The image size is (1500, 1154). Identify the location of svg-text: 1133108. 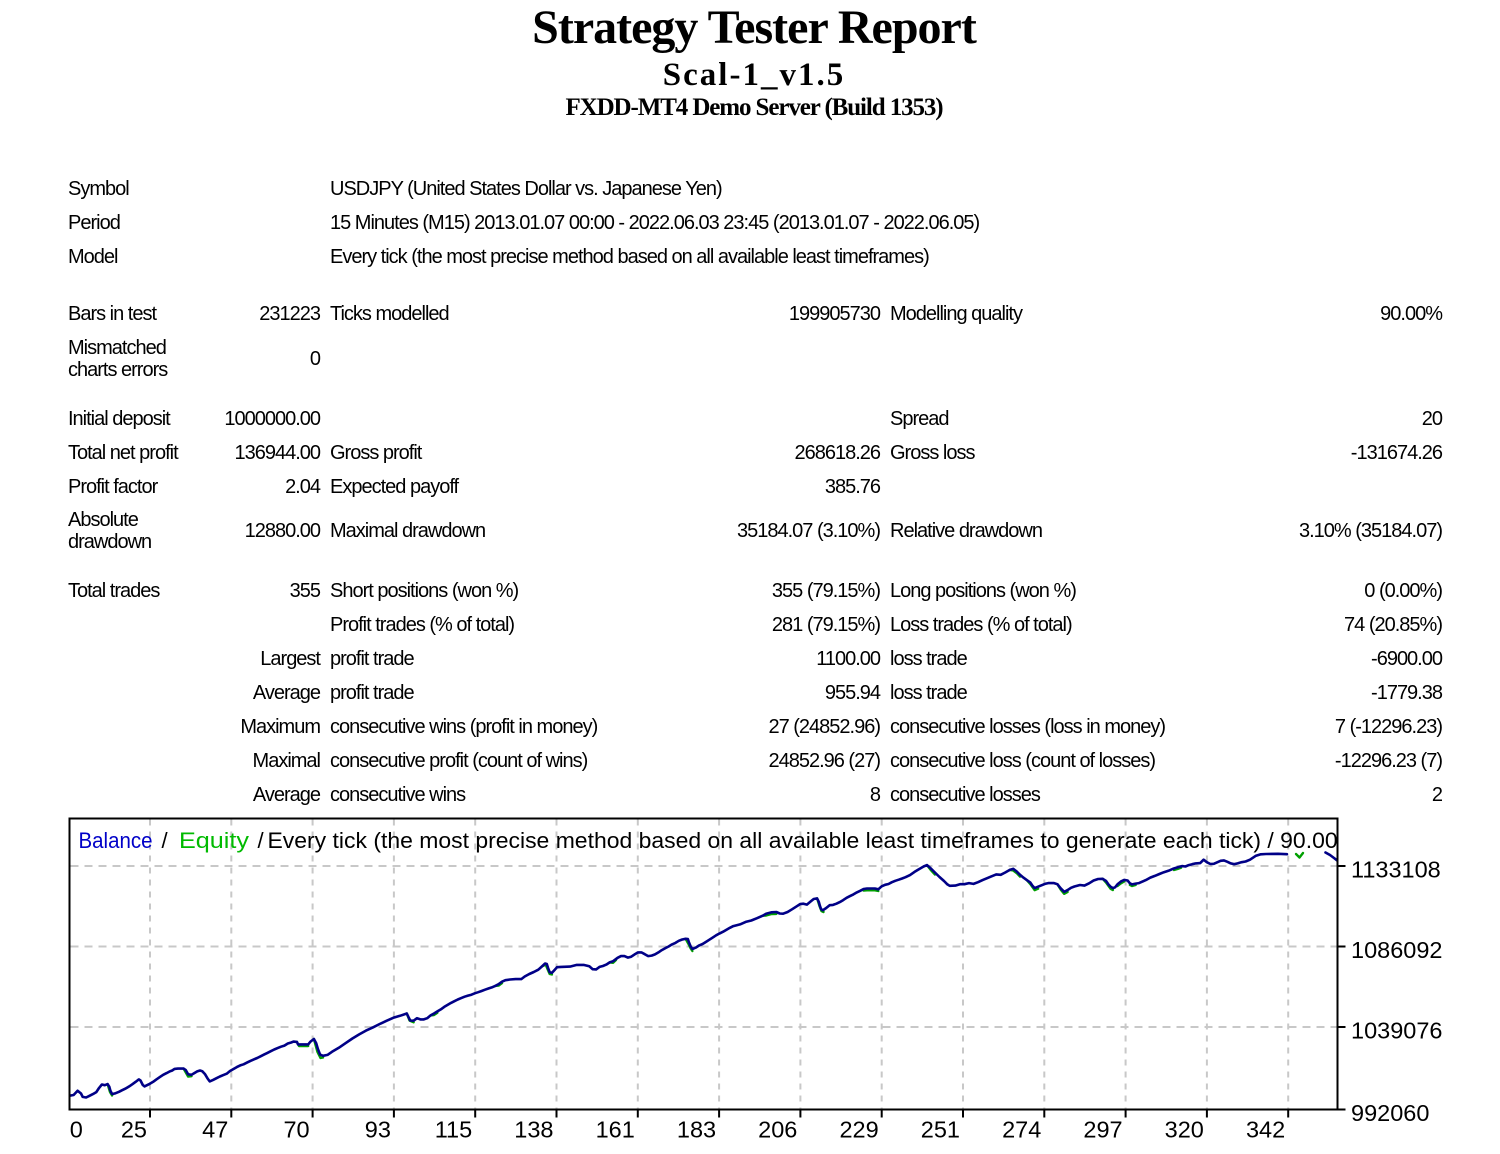
(1396, 870).